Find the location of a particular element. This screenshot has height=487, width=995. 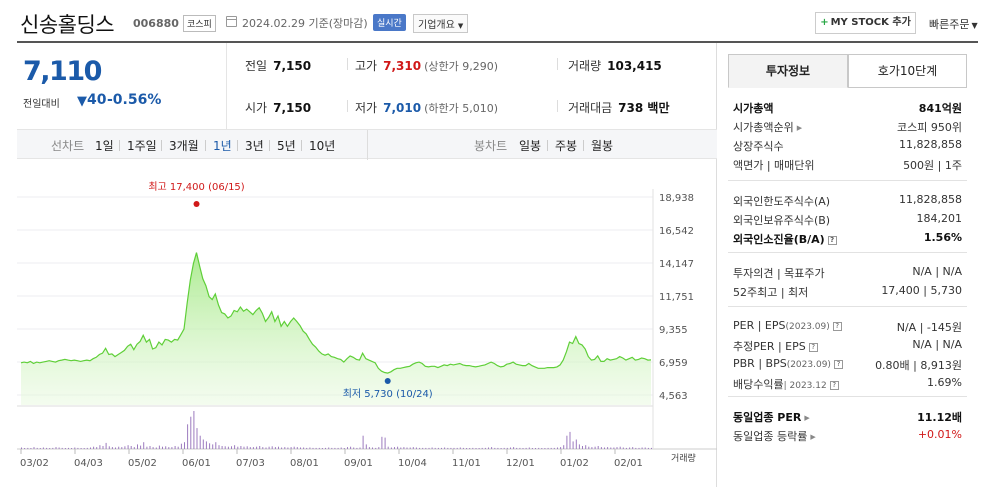

quick-order-button: 빠른주문 ▼ is located at coordinates (953, 24).